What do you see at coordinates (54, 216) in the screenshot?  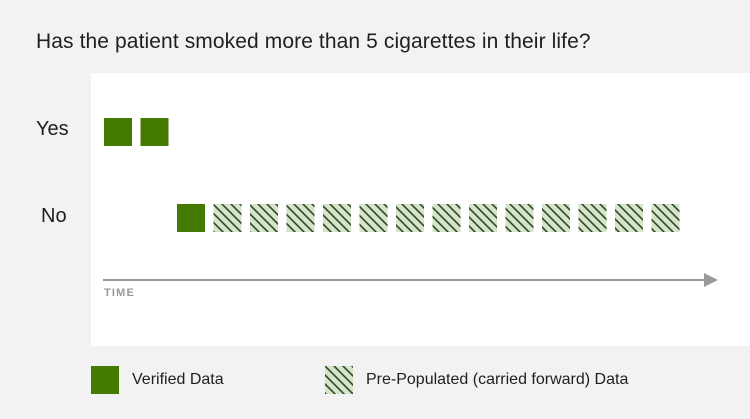 I see `category-label-no: No` at bounding box center [54, 216].